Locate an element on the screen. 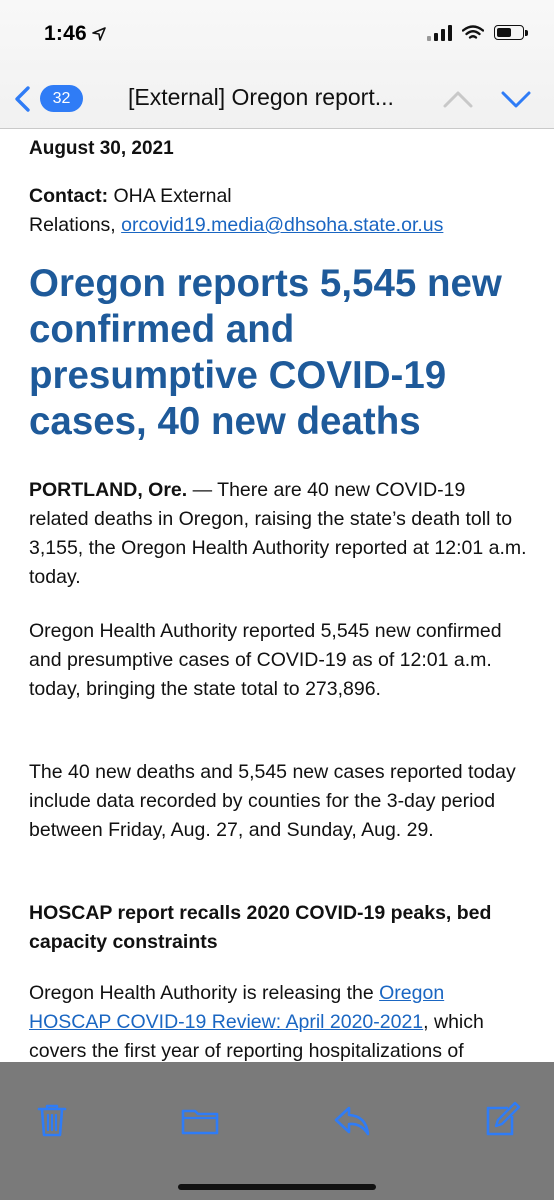 This screenshot has width=554, height=1200. status-indicators is located at coordinates (477, 32).